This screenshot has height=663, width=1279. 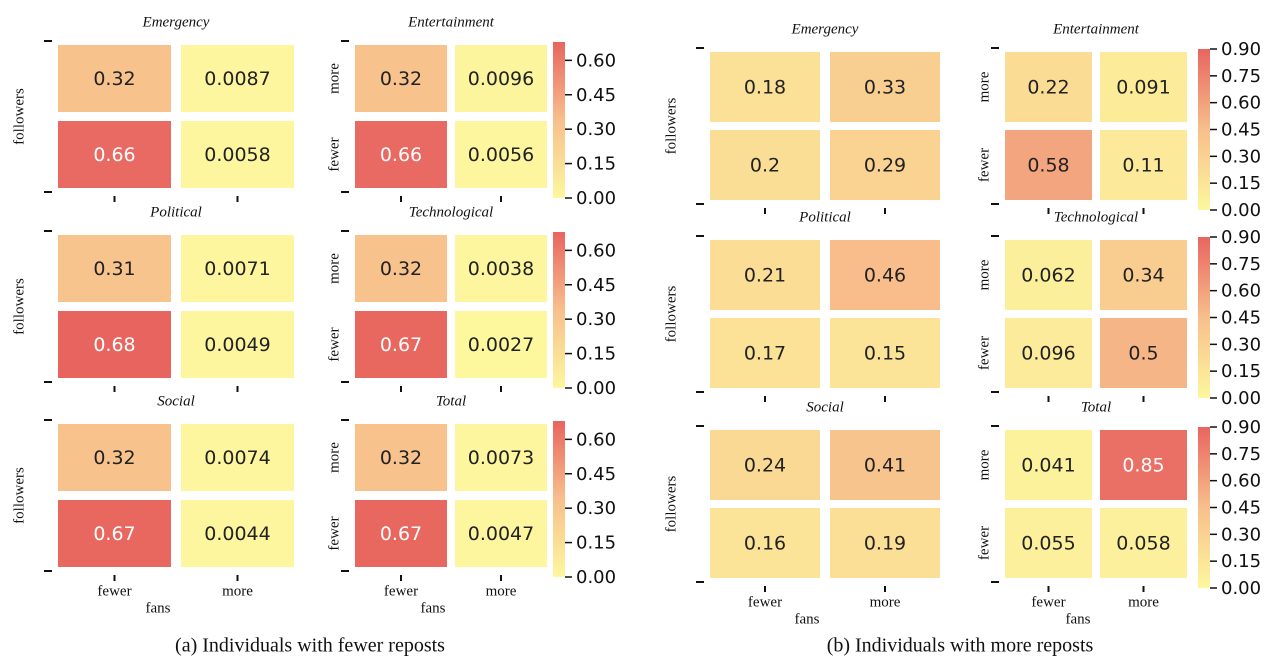 What do you see at coordinates (501, 345) in the screenshot?
I see `cell-label: 0.0027` at bounding box center [501, 345].